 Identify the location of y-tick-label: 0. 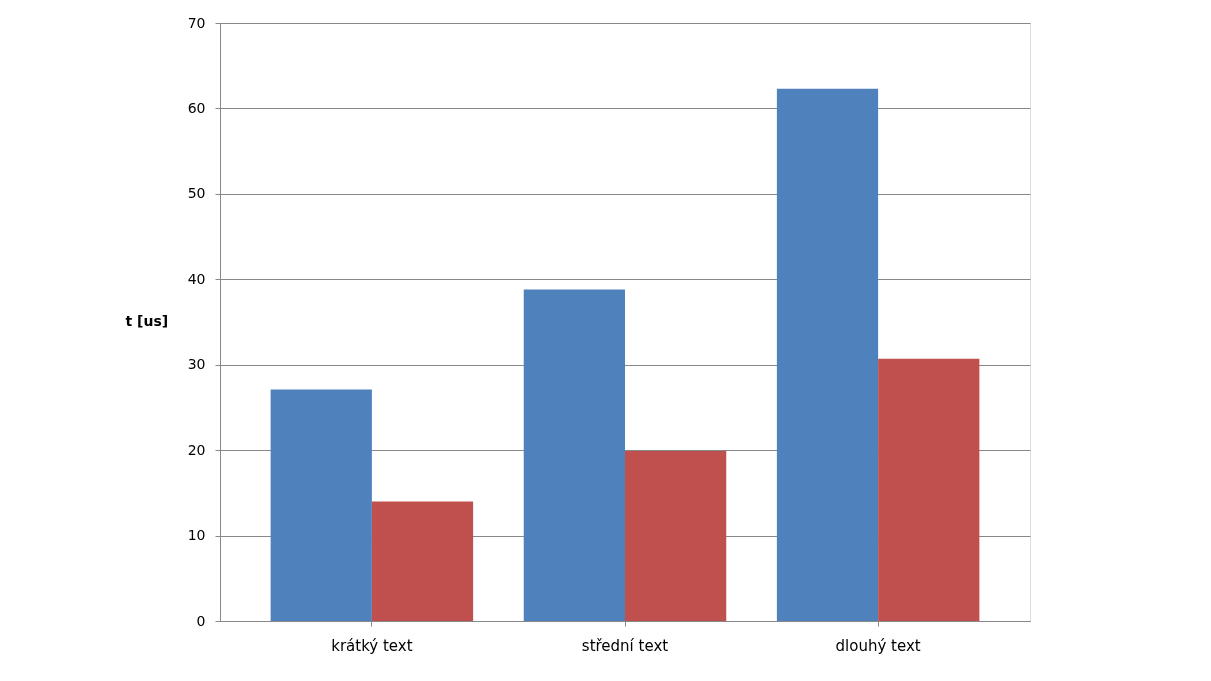
(201, 620).